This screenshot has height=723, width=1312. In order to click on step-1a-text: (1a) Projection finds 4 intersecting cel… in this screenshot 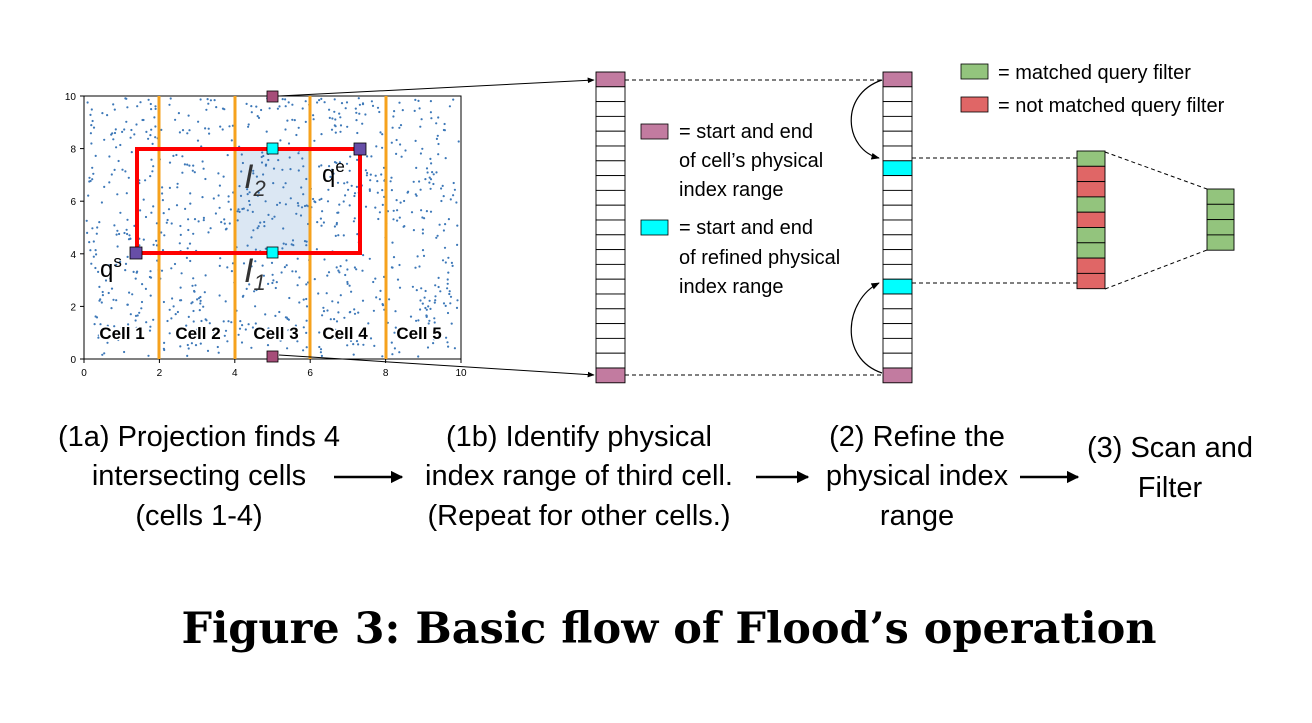, I will do `click(199, 476)`.